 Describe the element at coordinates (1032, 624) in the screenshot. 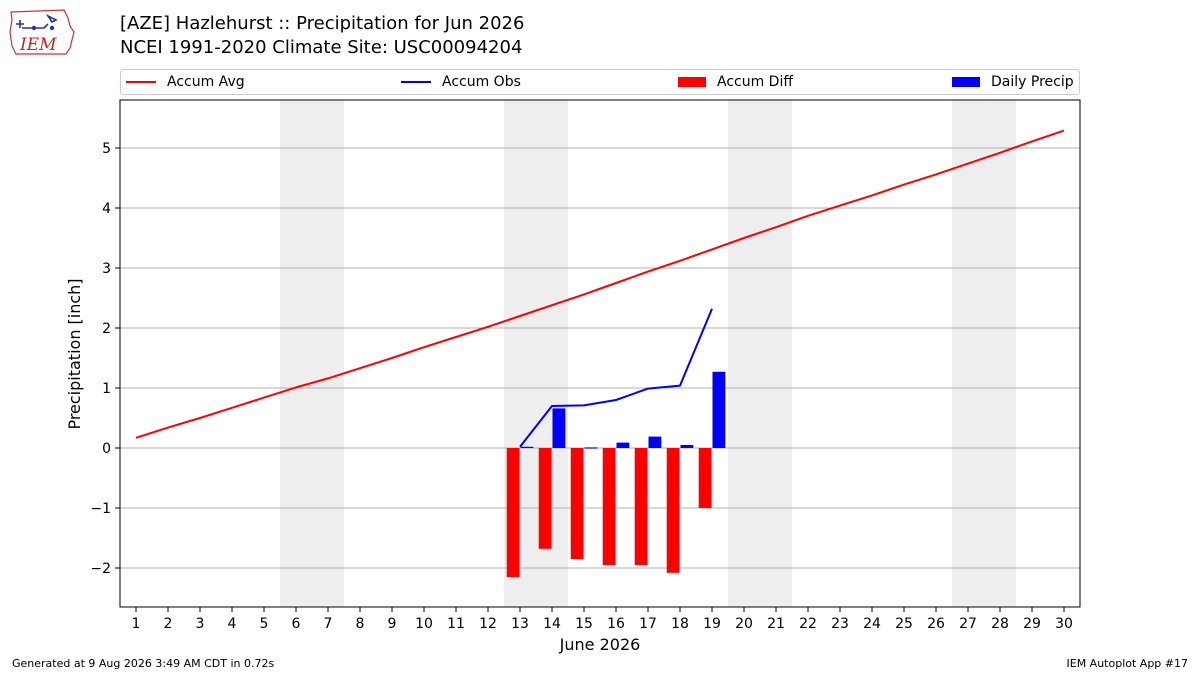

I see `x-tick-label-29: 29` at that location.